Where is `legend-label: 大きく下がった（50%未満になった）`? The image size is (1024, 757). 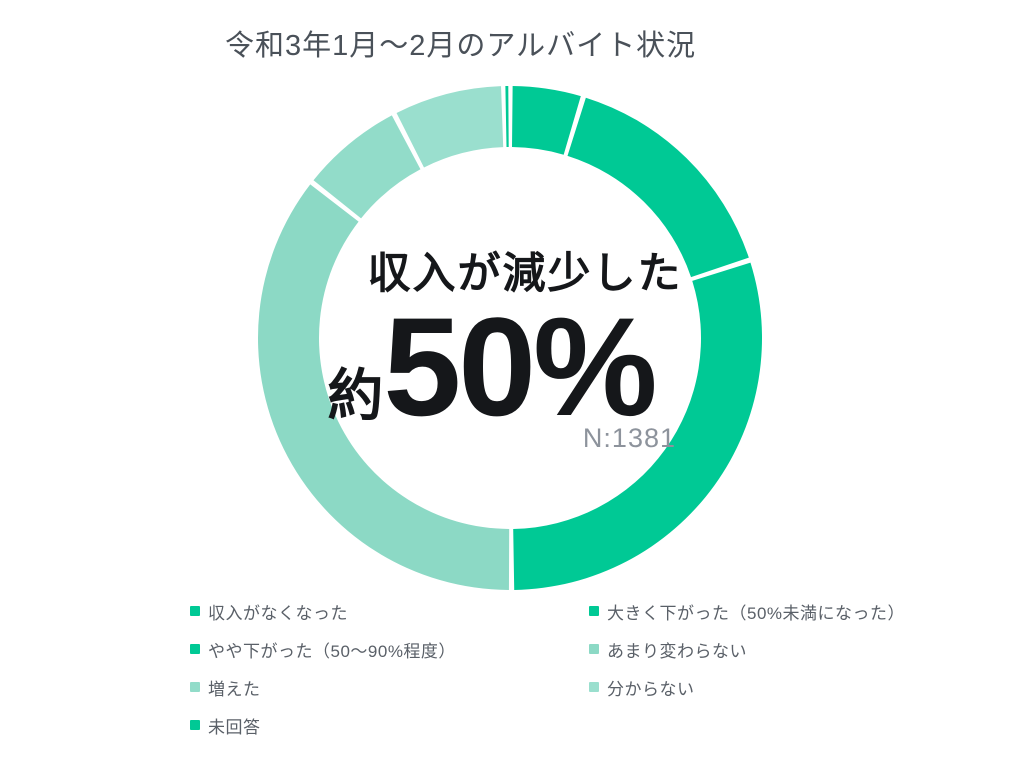
legend-label: 大きく下がった（50%未満になった） is located at coordinates (756, 613).